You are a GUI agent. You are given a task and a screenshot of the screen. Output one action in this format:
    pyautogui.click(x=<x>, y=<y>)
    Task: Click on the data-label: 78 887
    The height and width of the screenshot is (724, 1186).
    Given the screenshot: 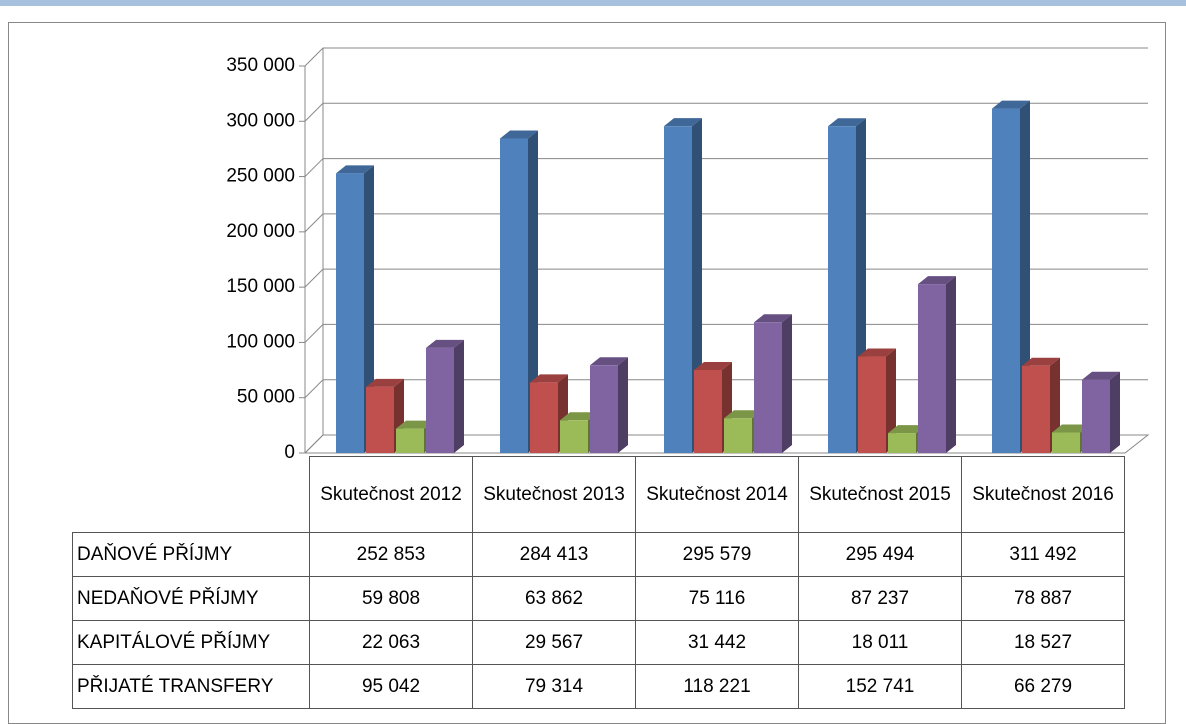 What is the action you would take?
    pyautogui.click(x=1043, y=598)
    